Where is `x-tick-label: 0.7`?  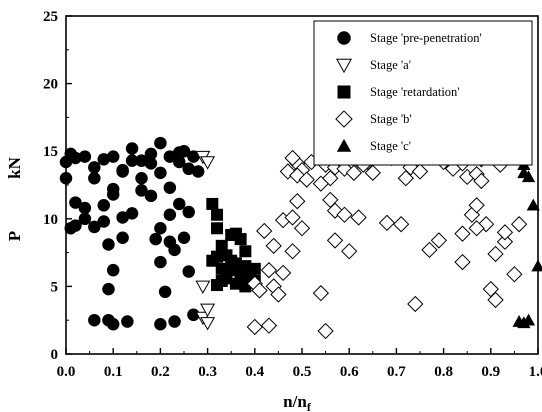 x-tick-label: 0.7 is located at coordinates (396, 372).